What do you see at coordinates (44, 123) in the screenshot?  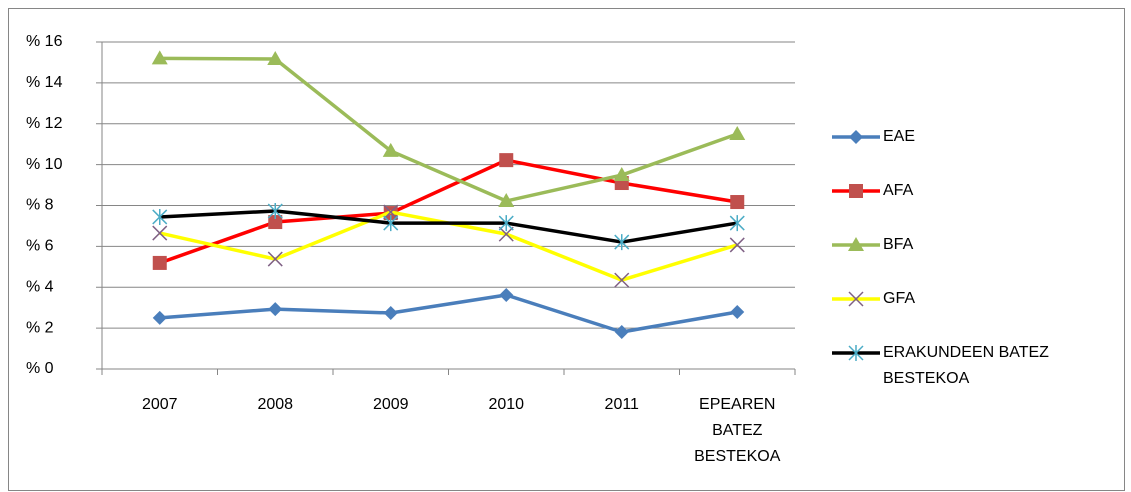 I see `y-tick-label: % 12` at bounding box center [44, 123].